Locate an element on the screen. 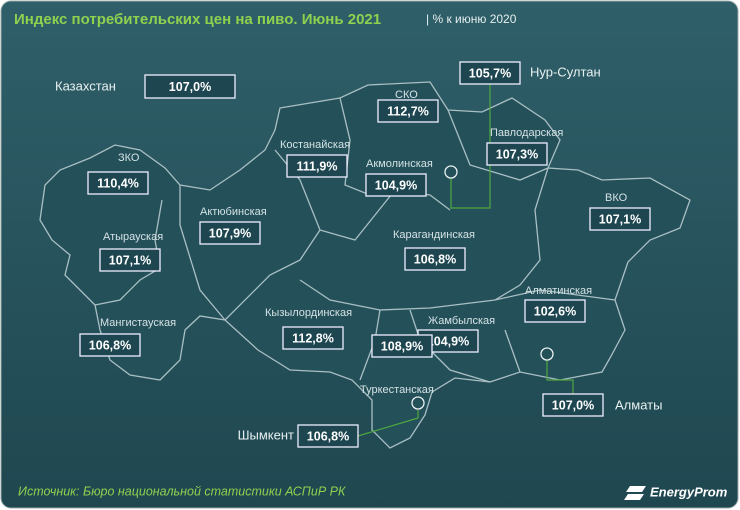 The width and height of the screenshot is (740, 510). logo: EnergyProm is located at coordinates (689, 491).